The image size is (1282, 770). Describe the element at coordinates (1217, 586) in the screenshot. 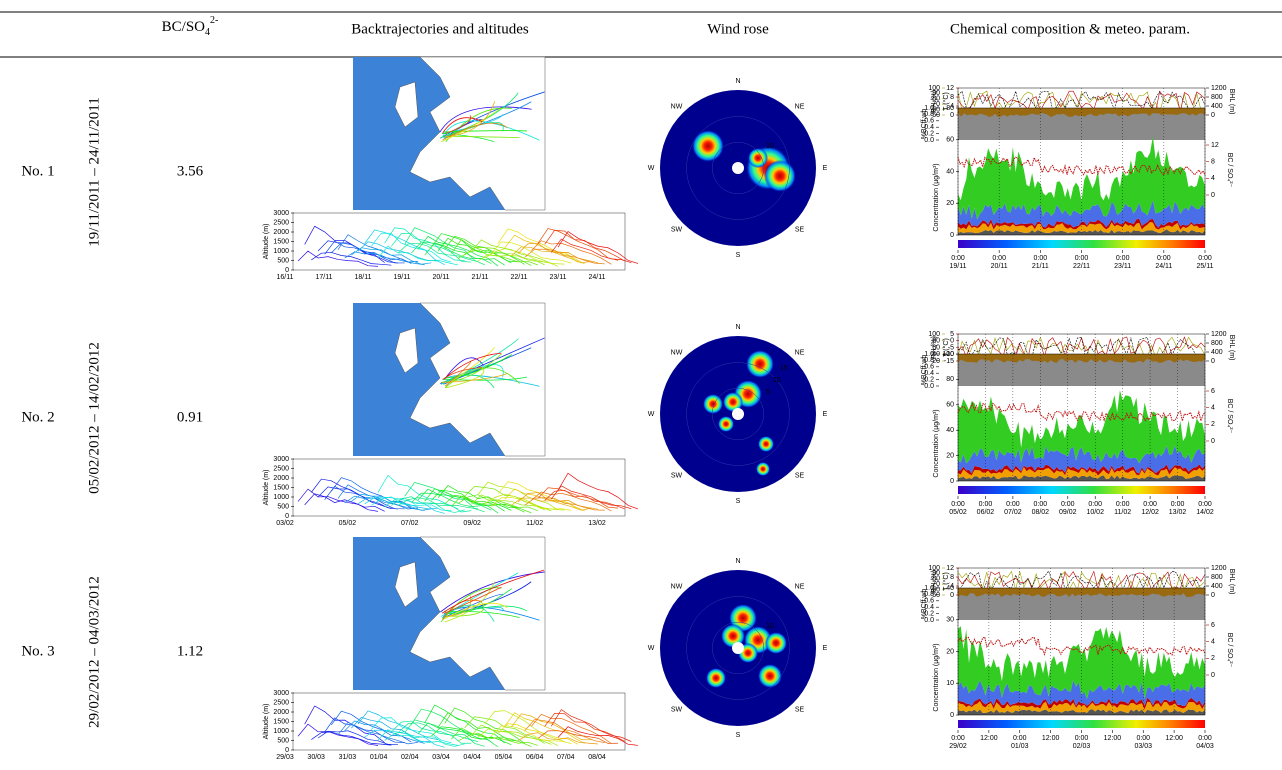

I see `bhl-tick-label: 400` at that location.